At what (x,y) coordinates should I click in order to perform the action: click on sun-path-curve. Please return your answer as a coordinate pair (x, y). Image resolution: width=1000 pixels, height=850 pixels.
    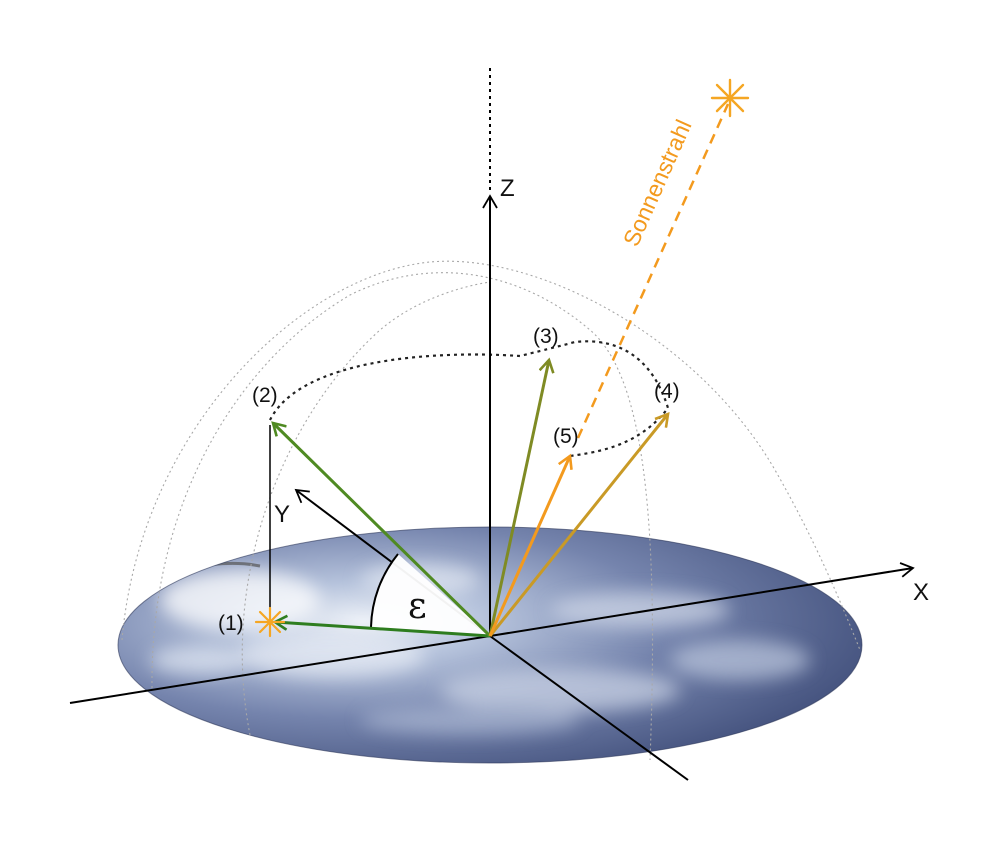
    Looking at the image, I should click on (469, 399).